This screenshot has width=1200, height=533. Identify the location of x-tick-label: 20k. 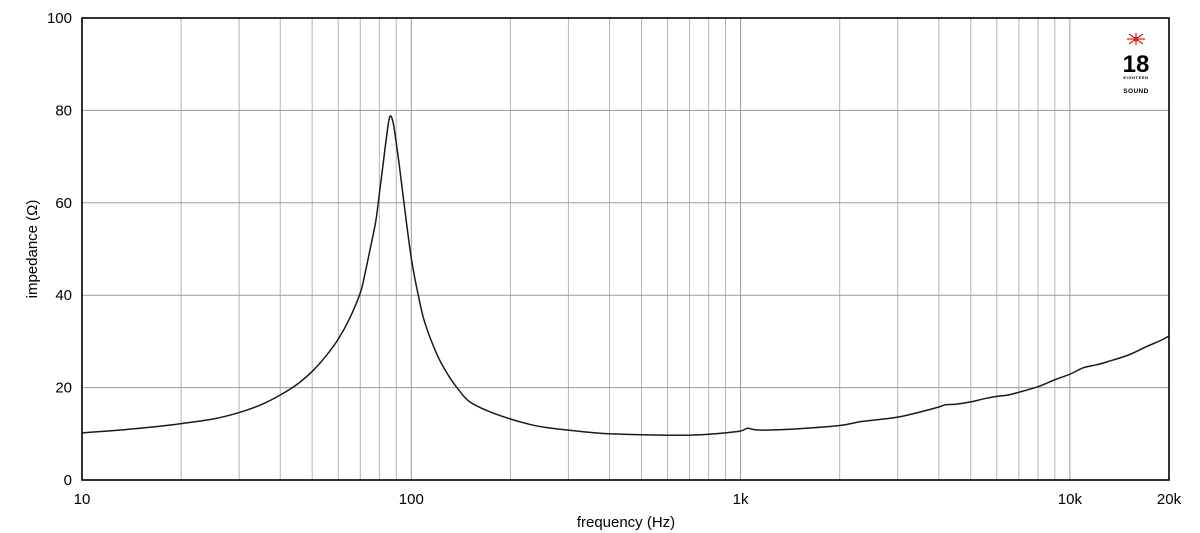
(1169, 499).